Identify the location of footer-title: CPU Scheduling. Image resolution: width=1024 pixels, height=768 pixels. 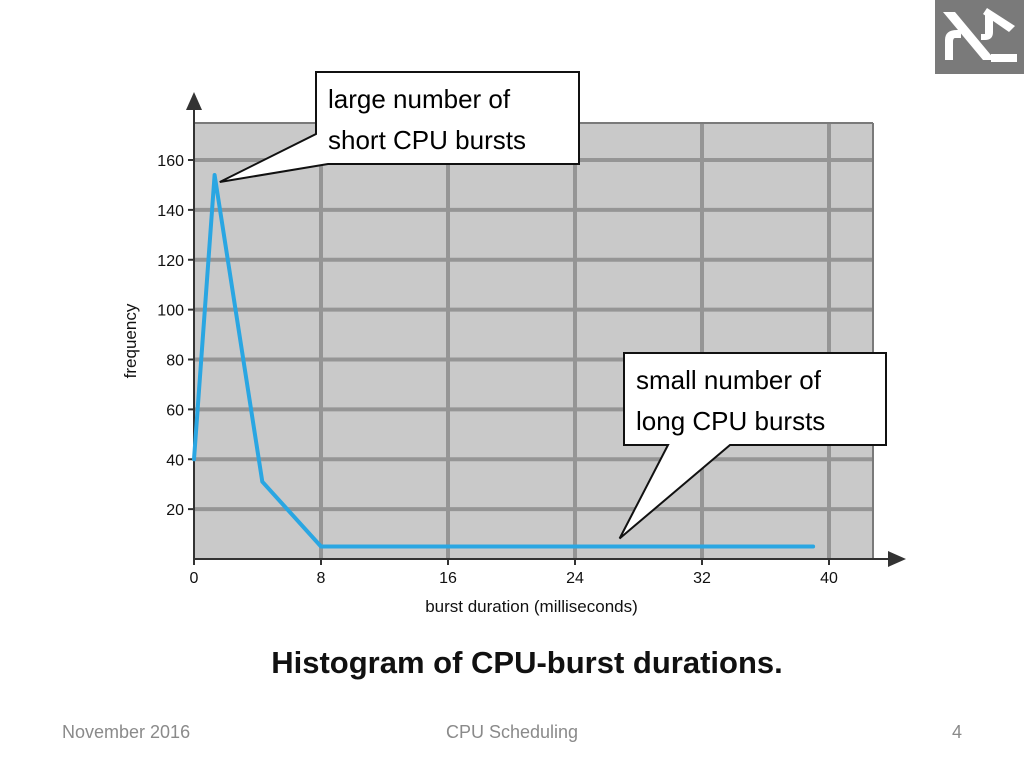
(512, 732).